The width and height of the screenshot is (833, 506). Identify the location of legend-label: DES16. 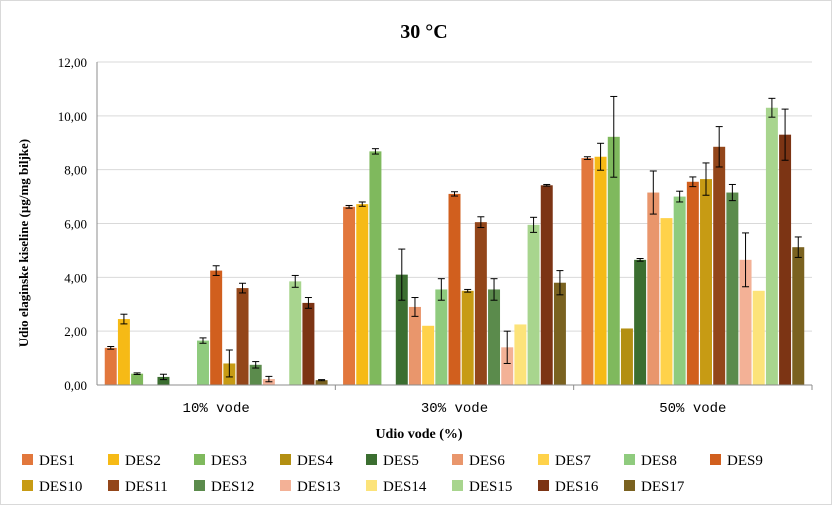
(577, 487).